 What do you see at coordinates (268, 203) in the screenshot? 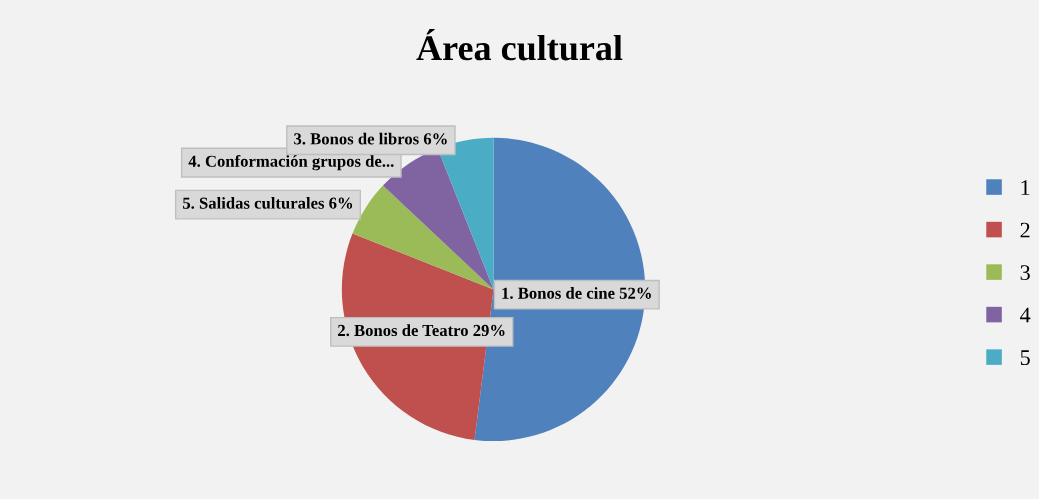
I see `data-label: 5. Salidas culturales 6%` at bounding box center [268, 203].